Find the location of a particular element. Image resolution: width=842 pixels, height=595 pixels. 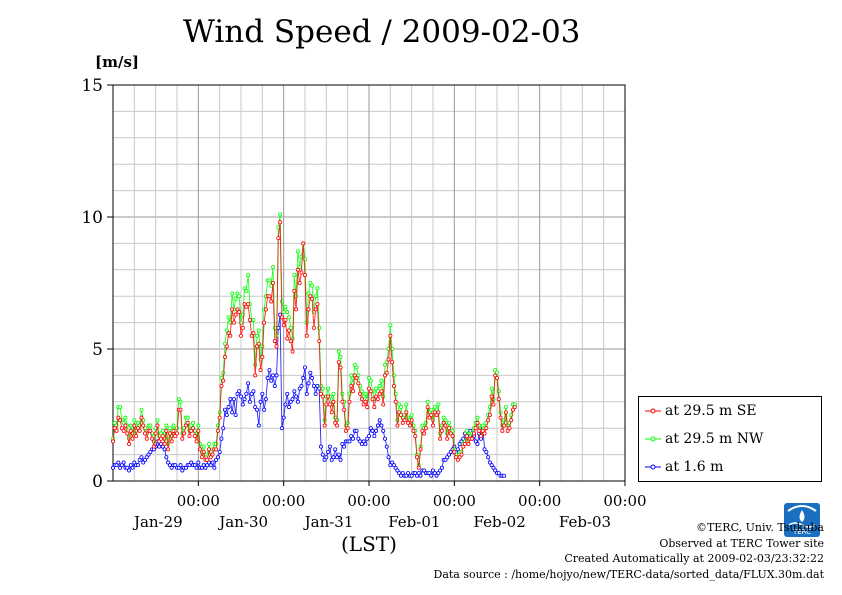

y-tick-label: 0 is located at coordinates (97, 482).